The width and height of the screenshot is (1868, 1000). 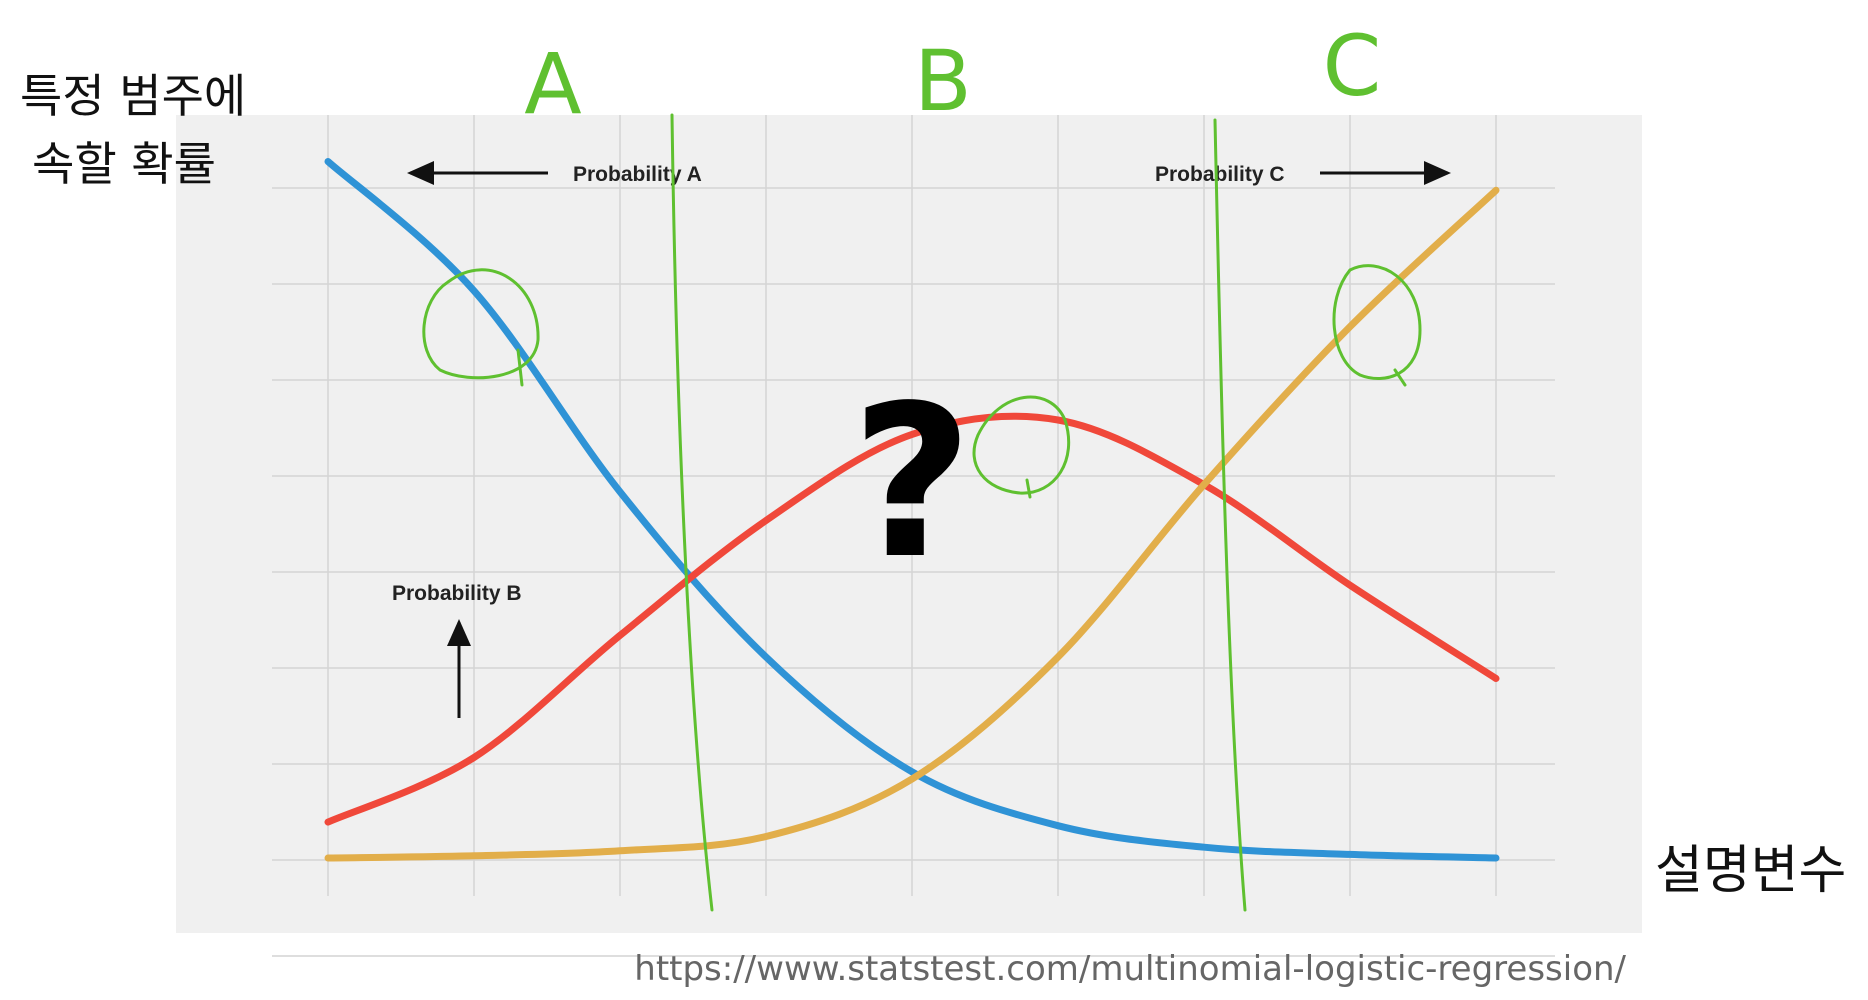 I want to click on boundary-line-right, so click(x=1230, y=515).